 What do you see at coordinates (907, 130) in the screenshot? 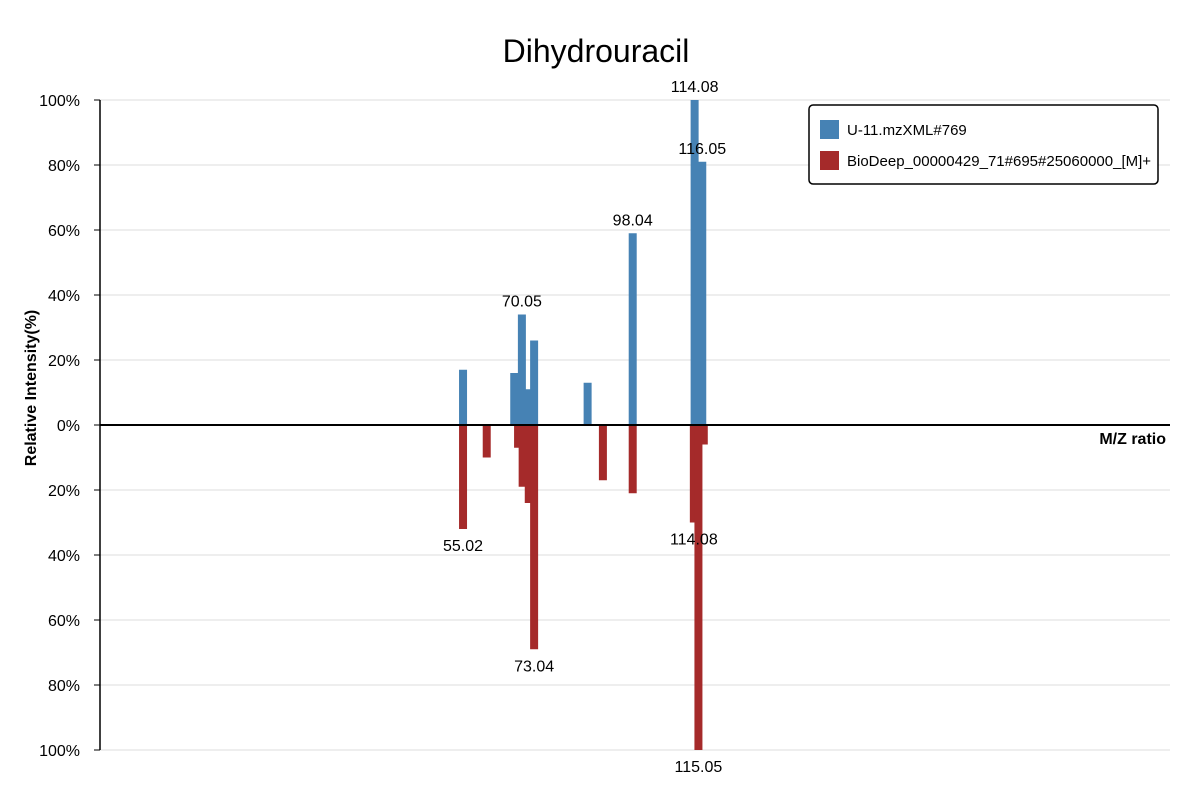
I see `legend-label-upper: U-11.mzXML#769` at bounding box center [907, 130].